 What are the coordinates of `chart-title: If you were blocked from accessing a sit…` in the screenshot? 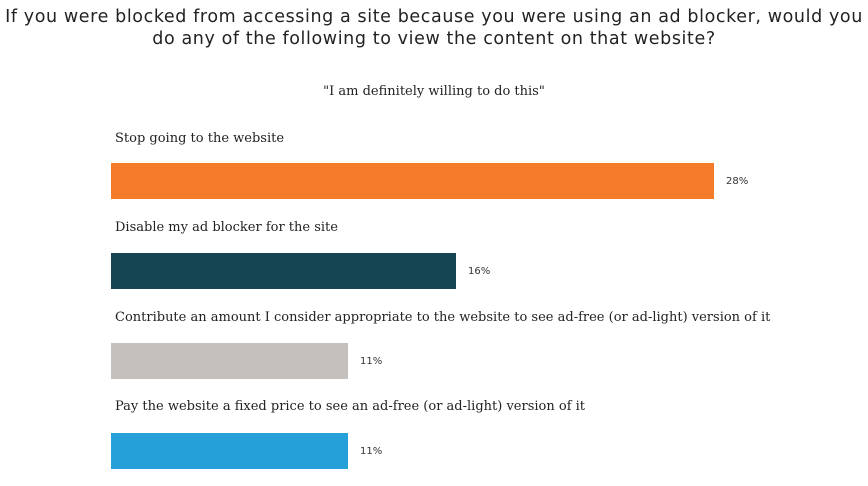 It's located at (434, 28).